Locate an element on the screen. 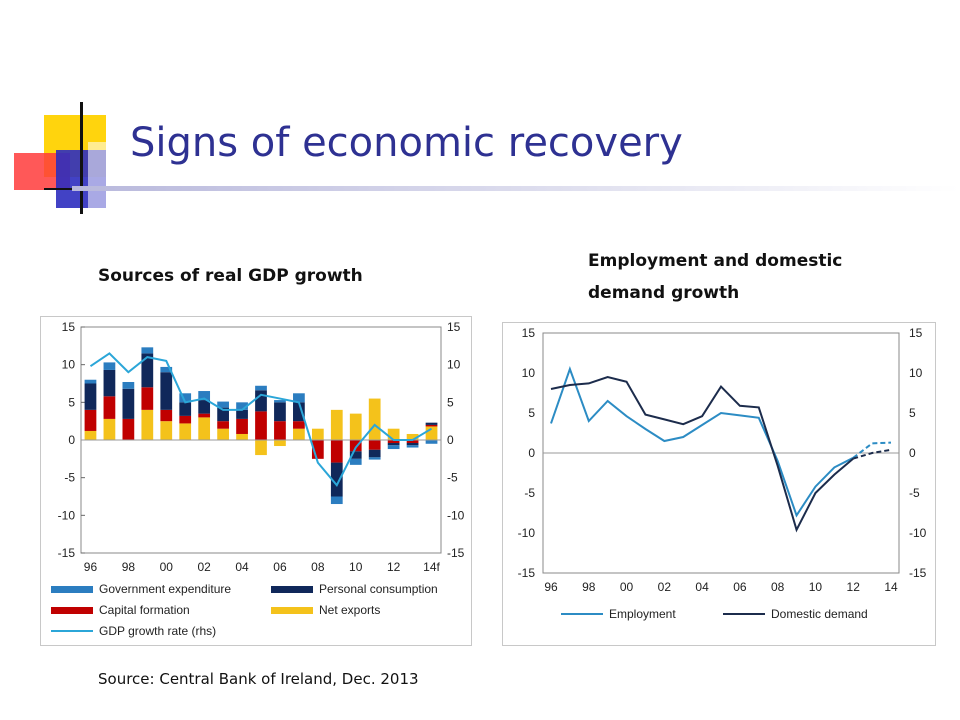 This screenshot has height=720, width=960. title-underline is located at coordinates (516, 188).